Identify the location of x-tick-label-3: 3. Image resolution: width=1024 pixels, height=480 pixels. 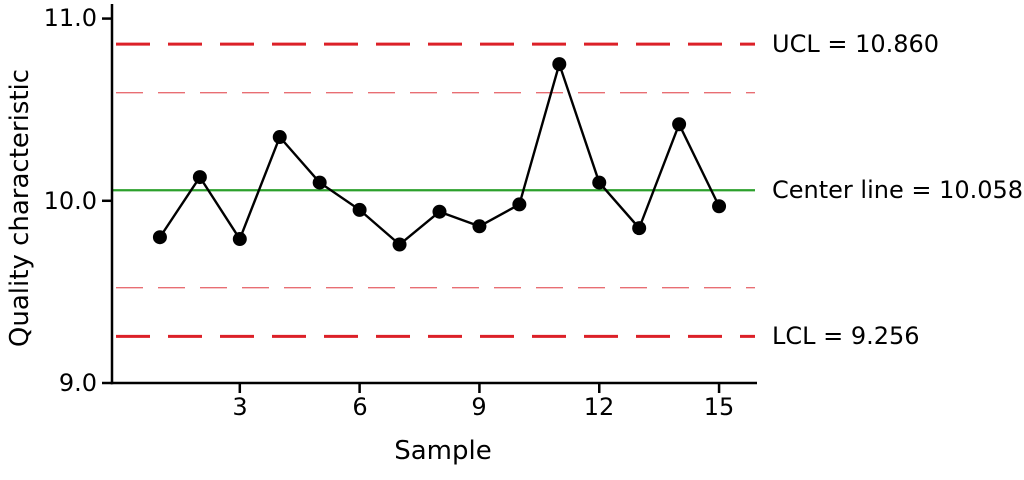
(240, 407).